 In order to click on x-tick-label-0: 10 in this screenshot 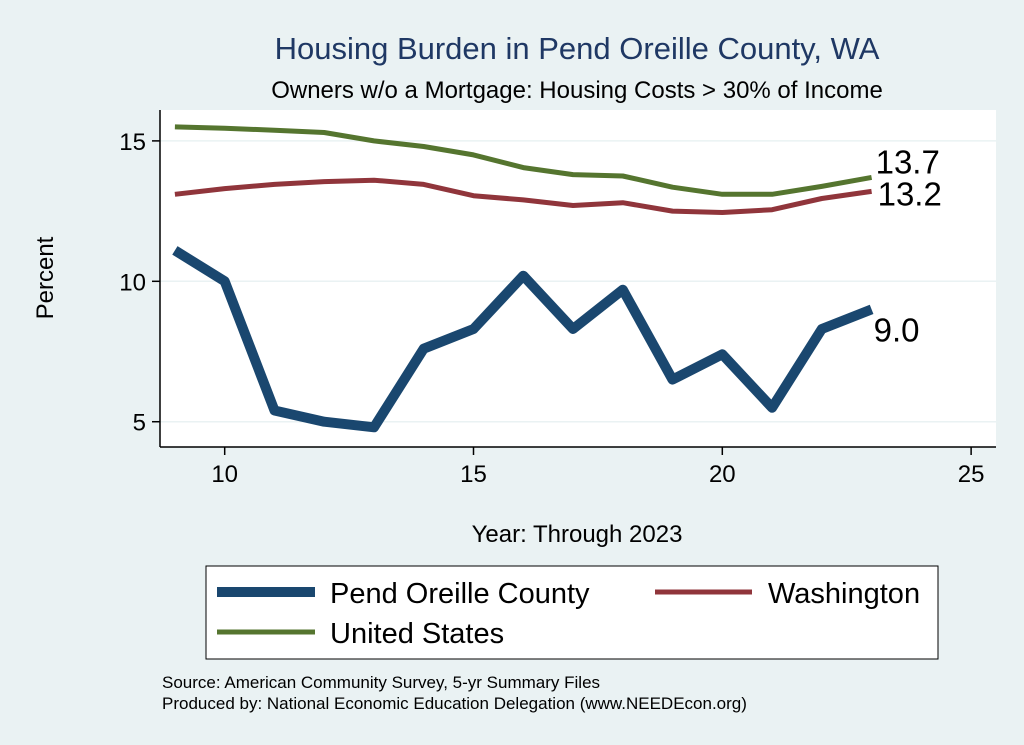, I will do `click(224, 474)`.